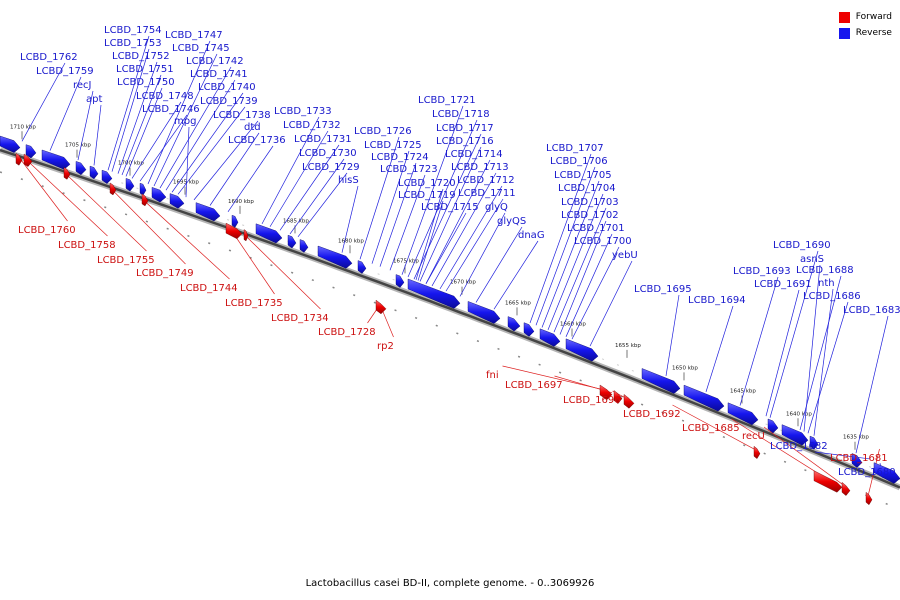 The image size is (900, 600). What do you see at coordinates (351, 241) in the screenshot?
I see `scale-tick-label: 1680 kbp` at bounding box center [351, 241].